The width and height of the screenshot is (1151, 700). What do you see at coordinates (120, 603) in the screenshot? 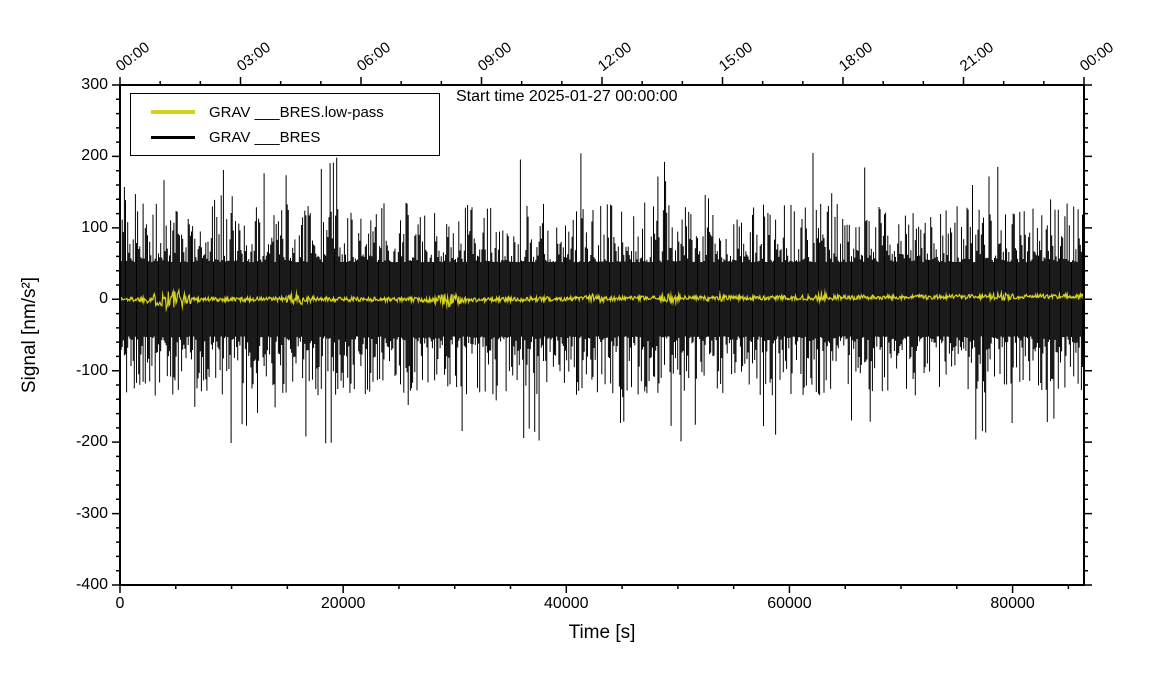
I see `x-tick-label: 0` at bounding box center [120, 603].